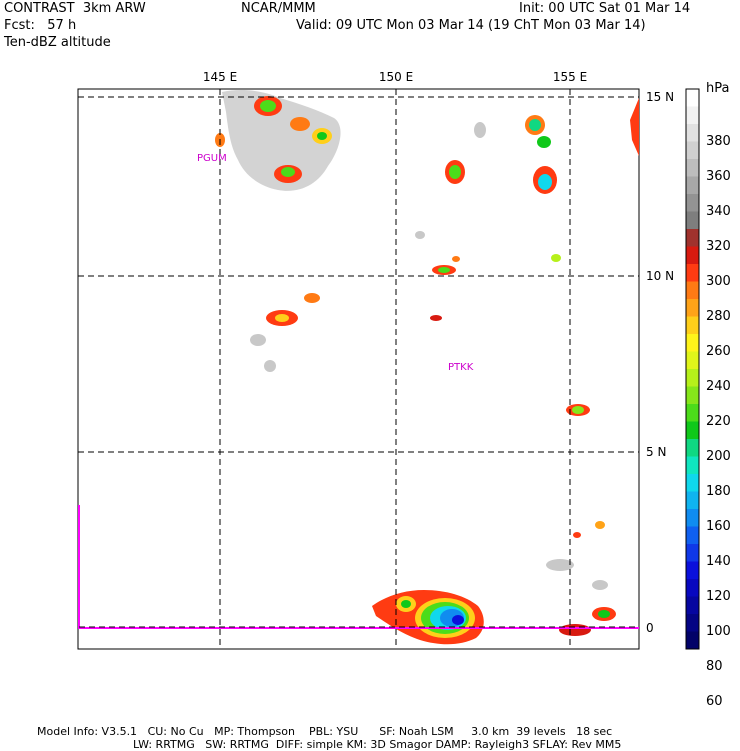  What do you see at coordinates (220, 77) in the screenshot?
I see `lon-label-145: 145 E` at bounding box center [220, 77].